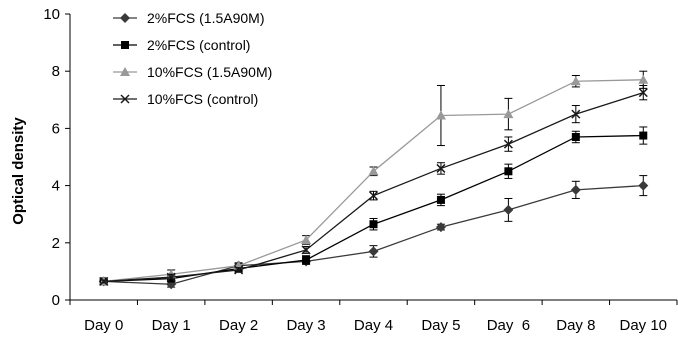  I want to click on x-tick-label: Day 2, so click(238, 325).